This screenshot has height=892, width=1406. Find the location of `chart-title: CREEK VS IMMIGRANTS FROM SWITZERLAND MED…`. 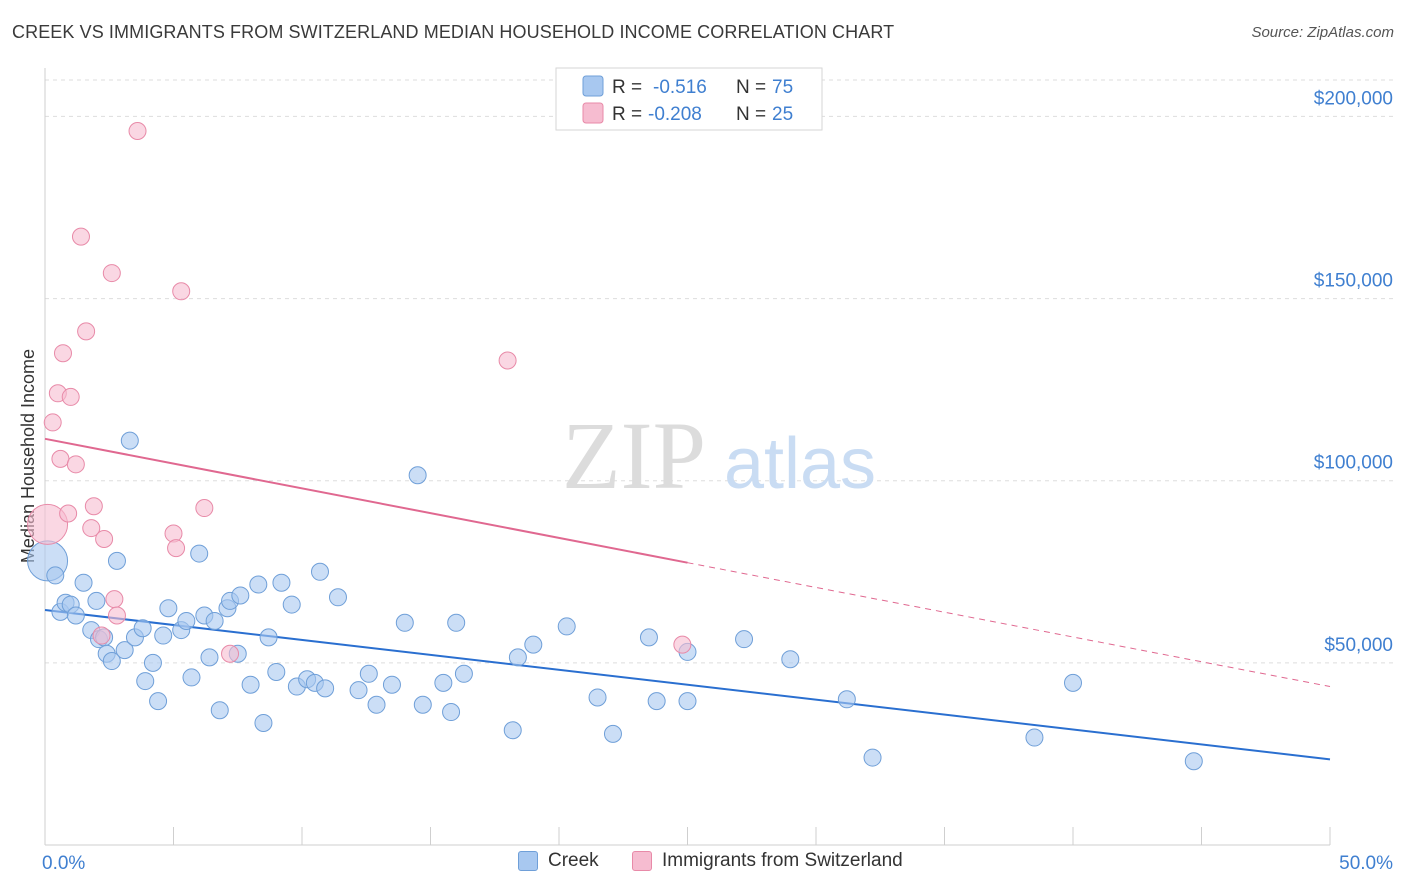

chart-title: CREEK VS IMMIGRANTS FROM SWITZERLAND MED… is located at coordinates (453, 32).